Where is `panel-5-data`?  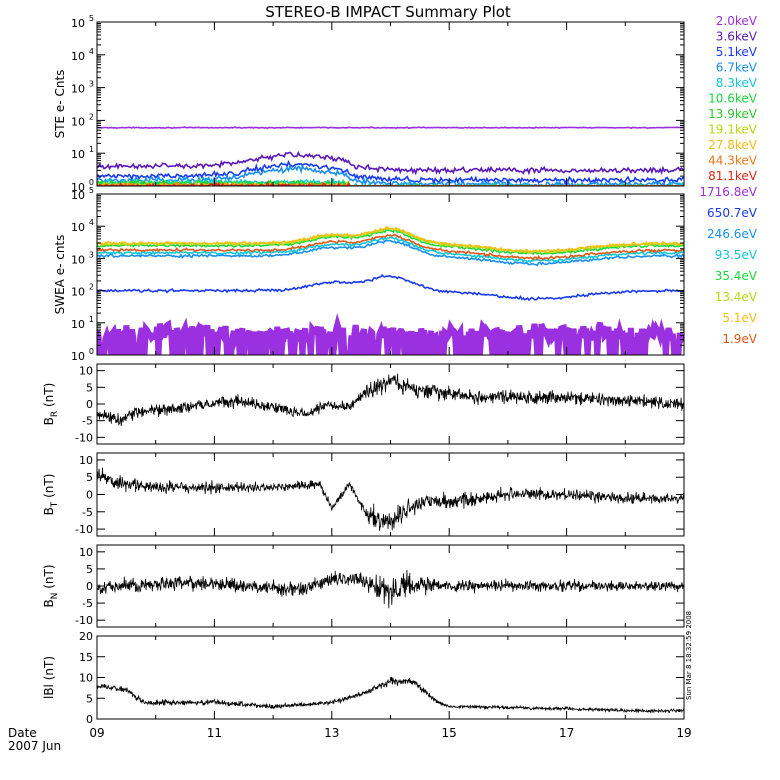
panel-5-data is located at coordinates (390, 589).